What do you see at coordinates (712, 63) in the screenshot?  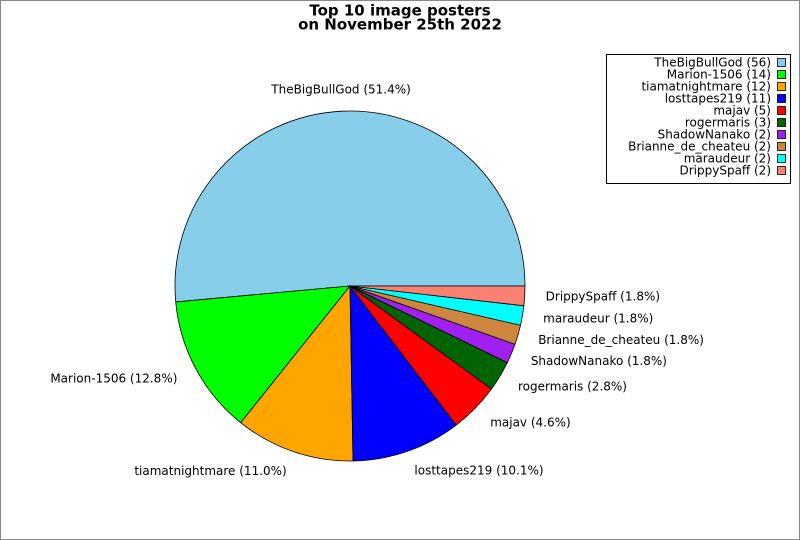 I see `legend-label: TheBigBullGod (56)` at bounding box center [712, 63].